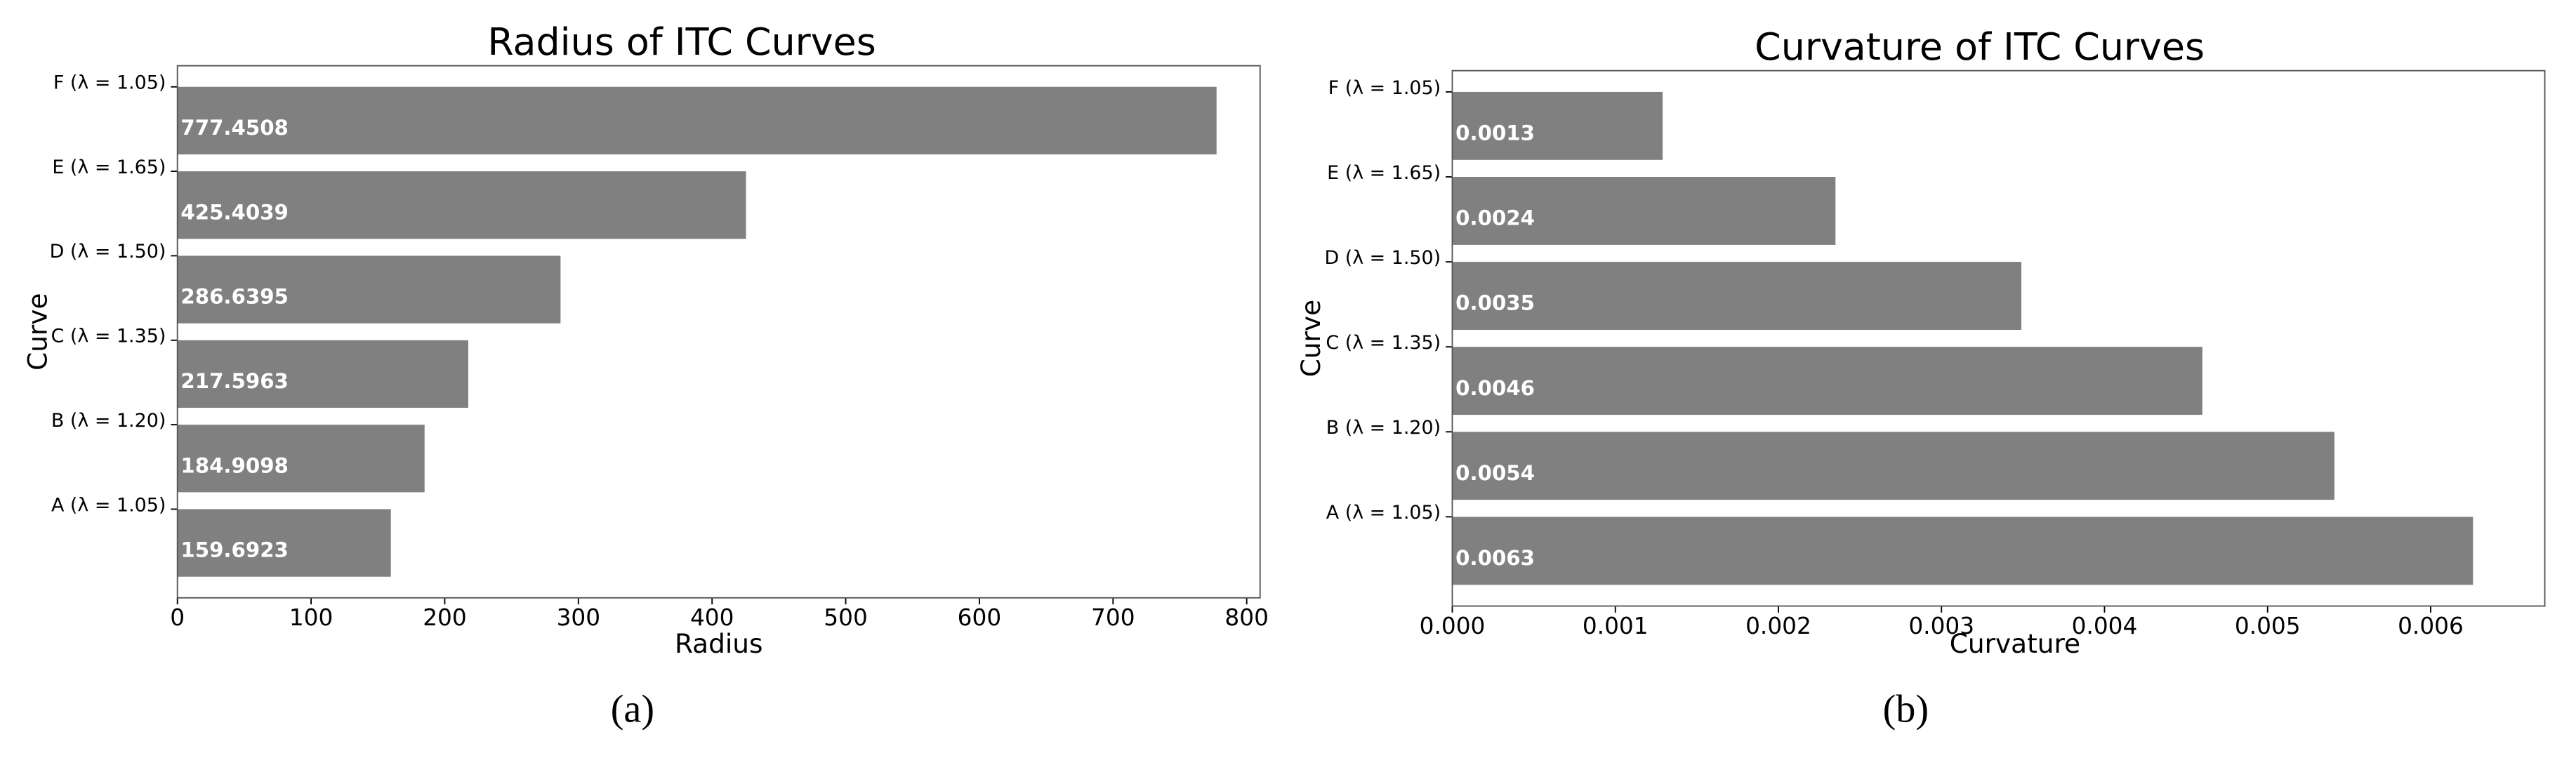  What do you see at coordinates (1941, 626) in the screenshot?
I see `x-tick-label: 0.003` at bounding box center [1941, 626].